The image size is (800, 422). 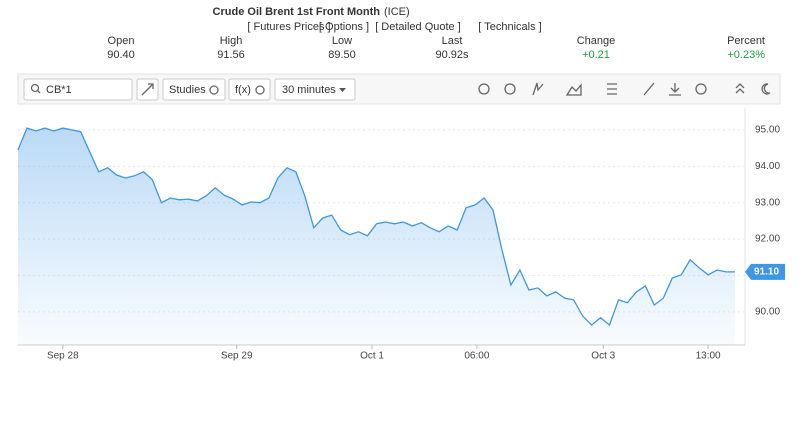 What do you see at coordinates (767, 130) in the screenshot?
I see `y-tick-label: 95.00` at bounding box center [767, 130].